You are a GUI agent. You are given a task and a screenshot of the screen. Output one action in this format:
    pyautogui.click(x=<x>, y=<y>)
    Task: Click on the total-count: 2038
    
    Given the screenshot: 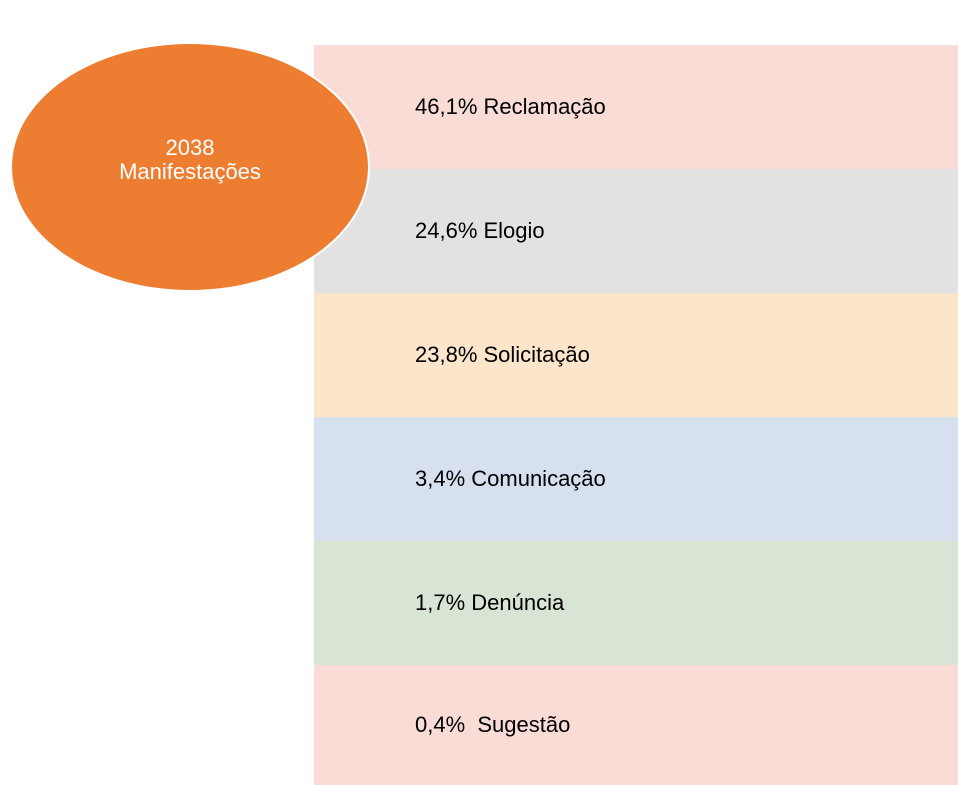 What is the action you would take?
    pyautogui.click(x=190, y=147)
    